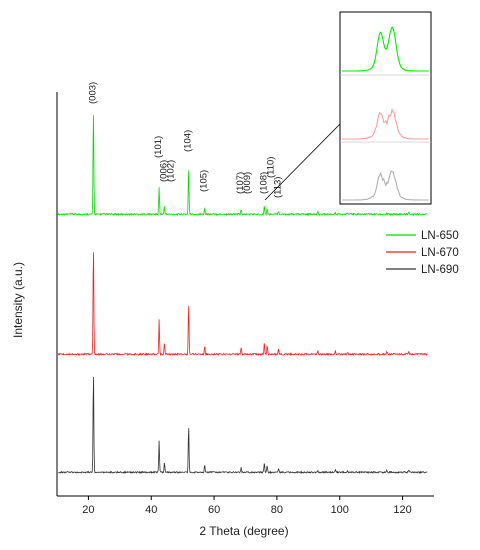  Describe the element at coordinates (188, 141) in the screenshot. I see `peak-label: (104)` at that location.